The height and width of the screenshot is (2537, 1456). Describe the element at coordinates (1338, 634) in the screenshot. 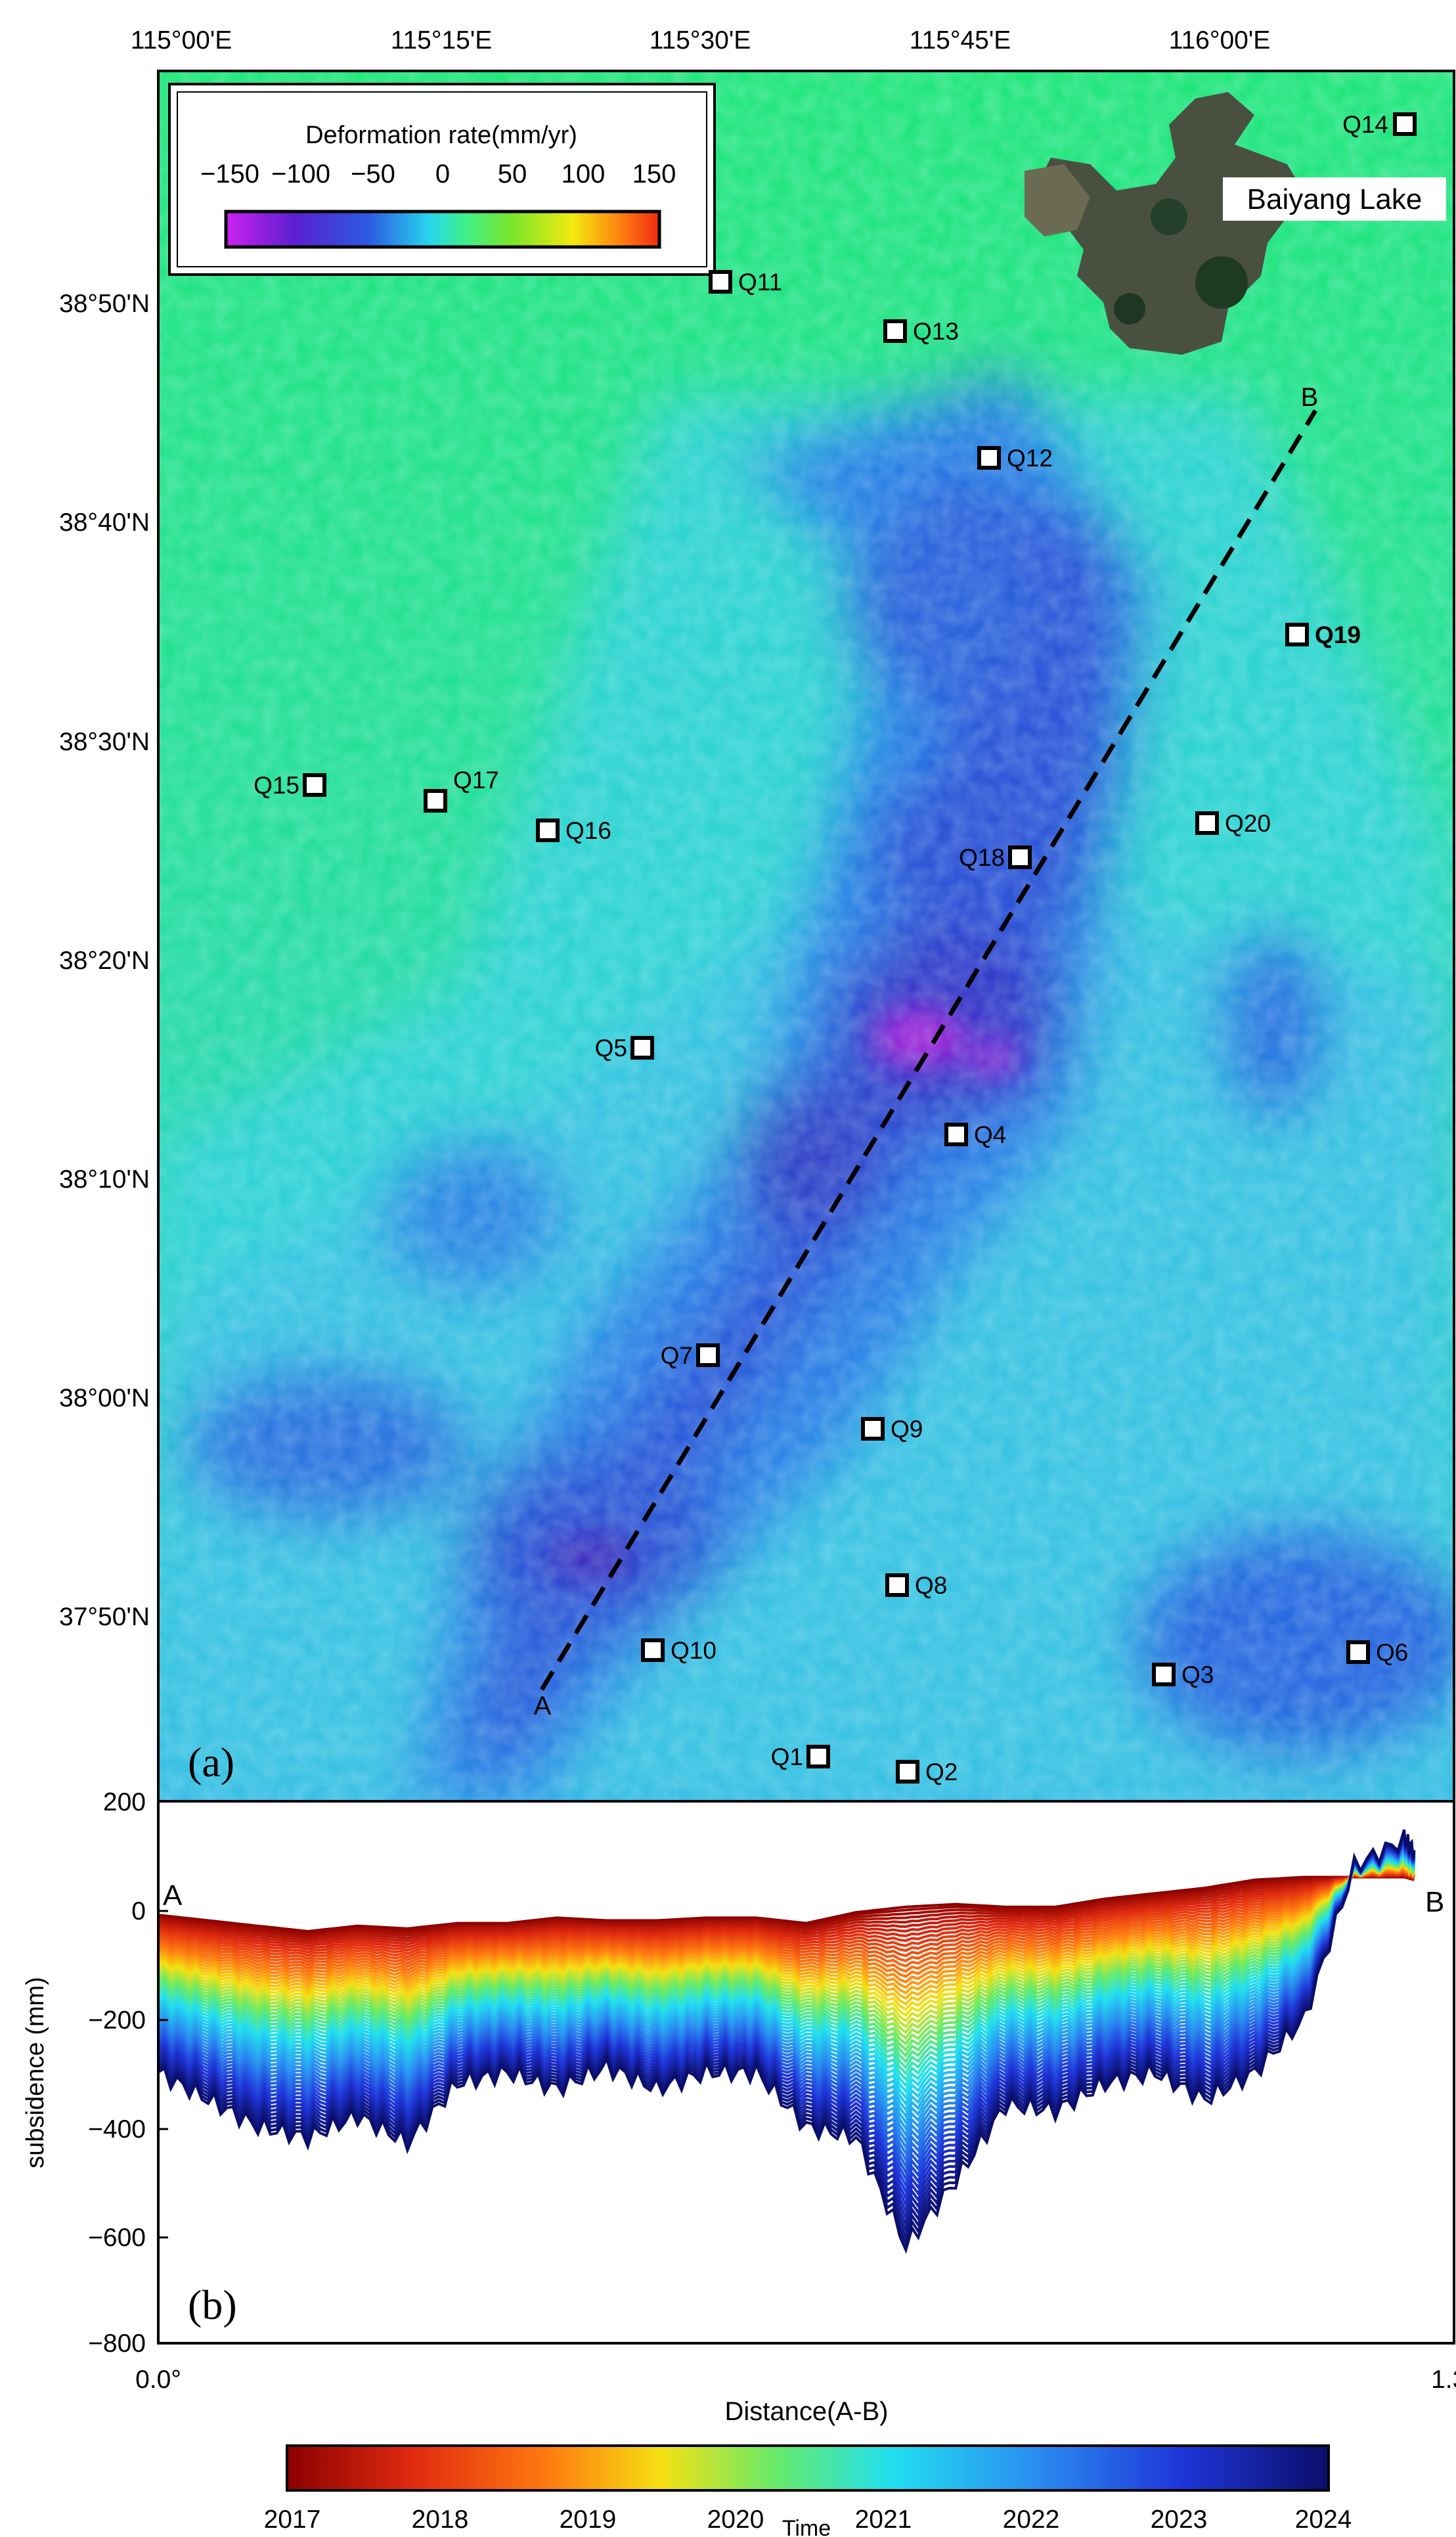

I see `point-label: Q19` at that location.